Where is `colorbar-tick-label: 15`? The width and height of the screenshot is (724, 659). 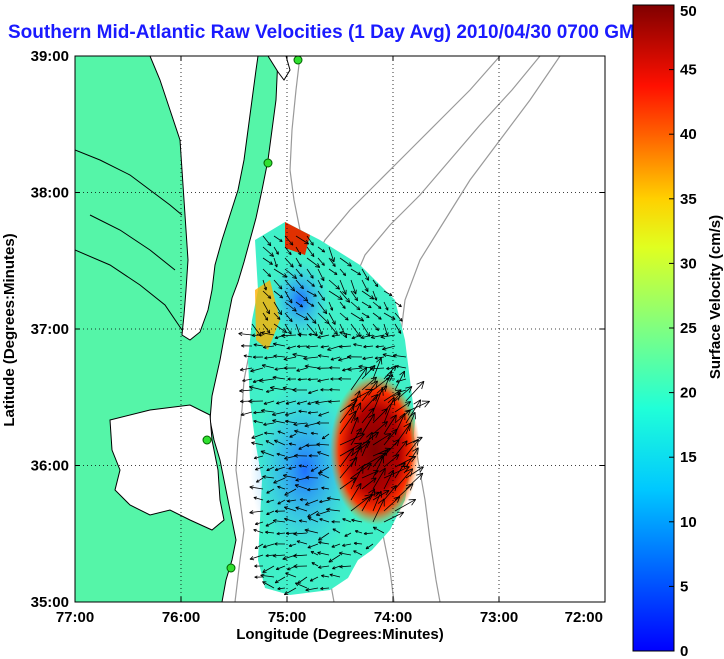
colorbar-tick-label: 15 is located at coordinates (688, 457).